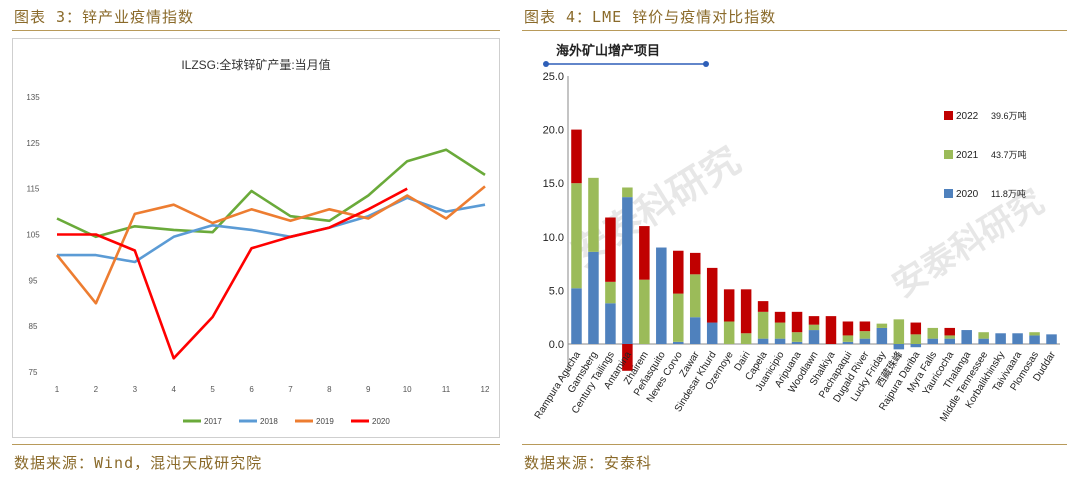  What do you see at coordinates (329, 389) in the screenshot?
I see `x-tick-label: 8` at bounding box center [329, 389].